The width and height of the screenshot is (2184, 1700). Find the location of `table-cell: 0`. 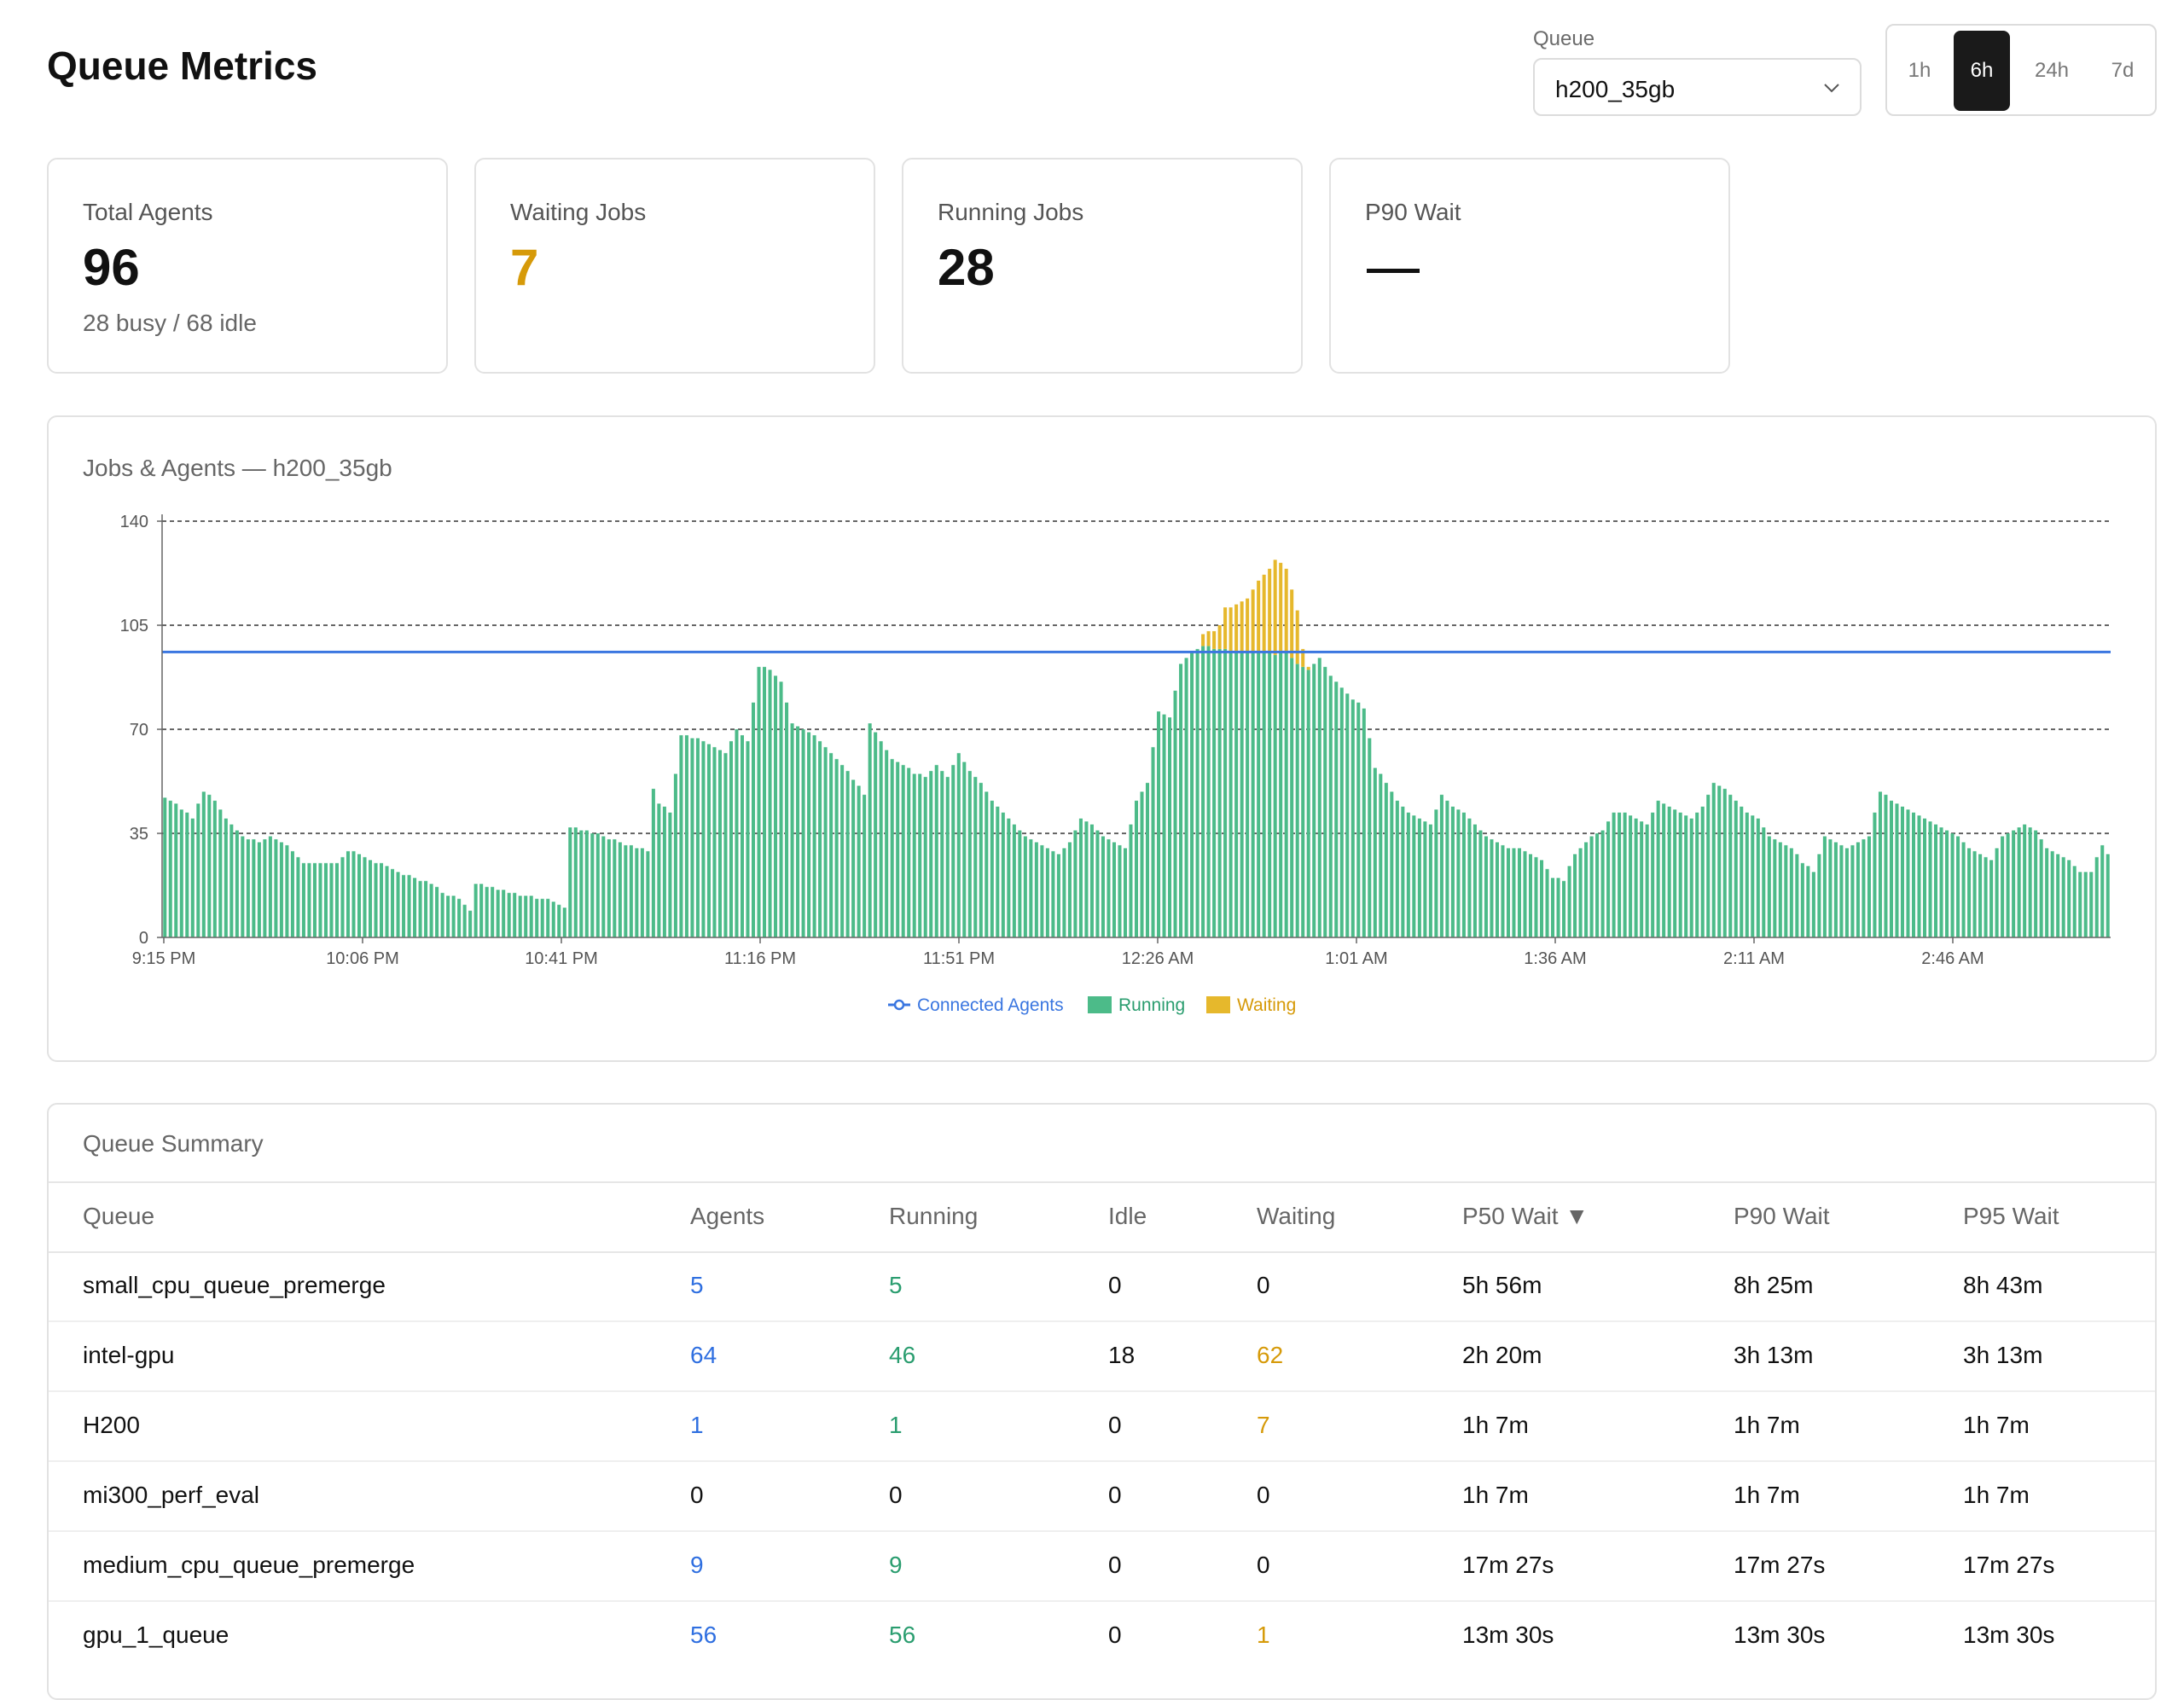

table-cell: 0 is located at coordinates (1263, 1565).